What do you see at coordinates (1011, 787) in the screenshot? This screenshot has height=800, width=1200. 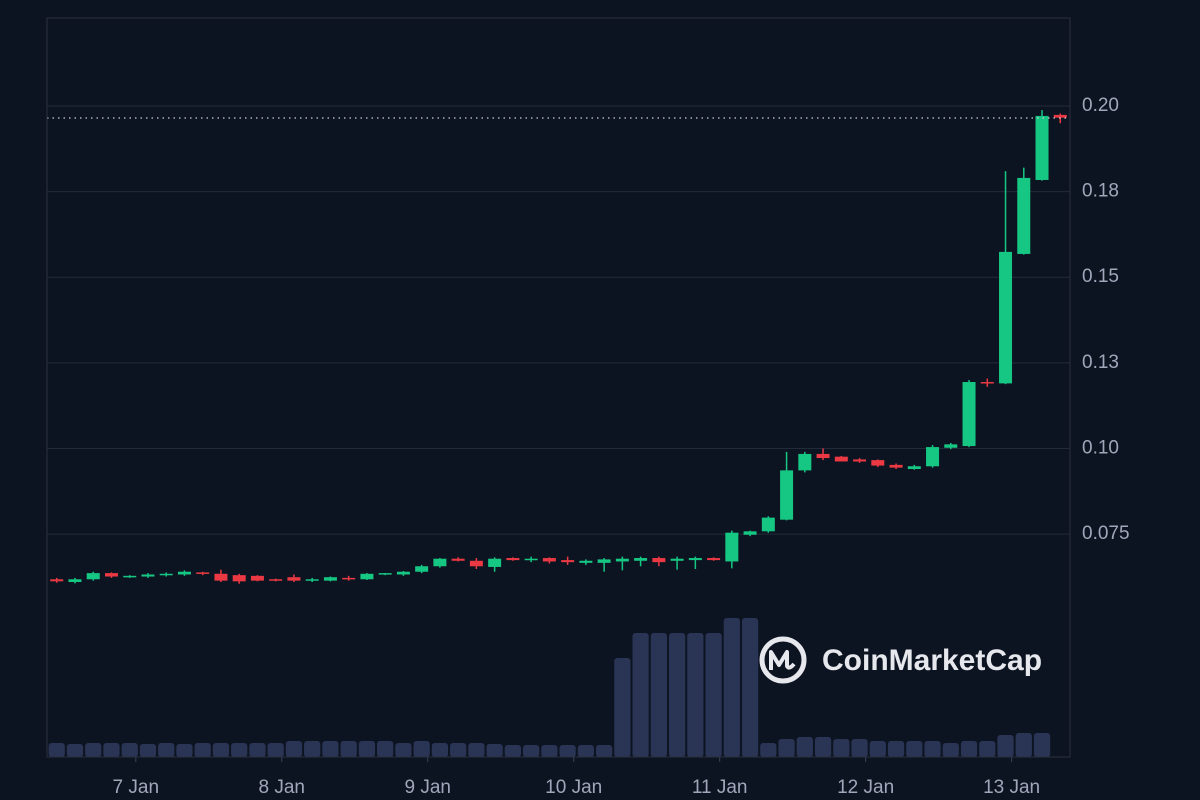 I see `x-tick-label: 13 Jan` at bounding box center [1011, 787].